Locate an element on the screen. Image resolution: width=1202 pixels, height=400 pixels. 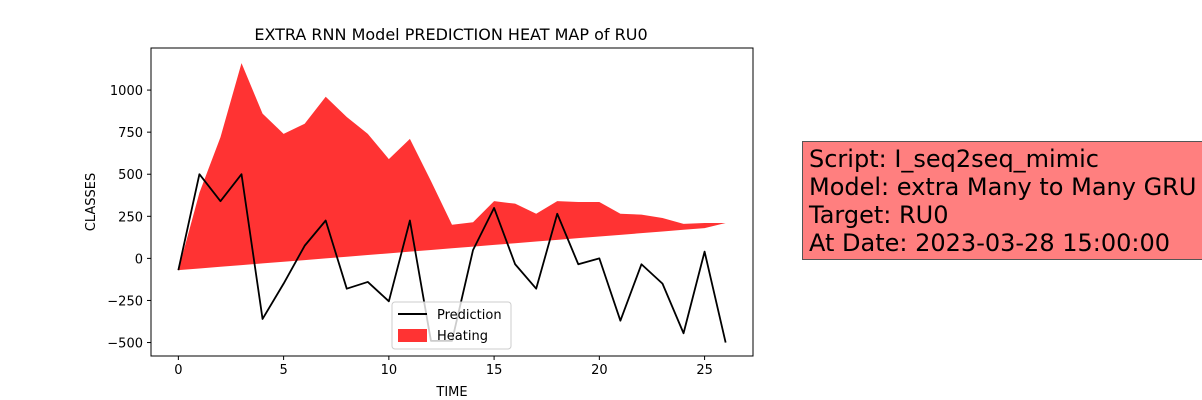
x-tick-label: 10 is located at coordinates (389, 370).